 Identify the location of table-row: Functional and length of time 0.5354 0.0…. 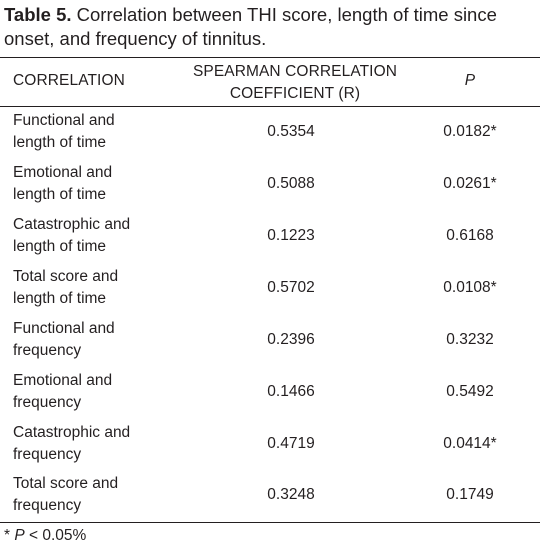
(270, 134).